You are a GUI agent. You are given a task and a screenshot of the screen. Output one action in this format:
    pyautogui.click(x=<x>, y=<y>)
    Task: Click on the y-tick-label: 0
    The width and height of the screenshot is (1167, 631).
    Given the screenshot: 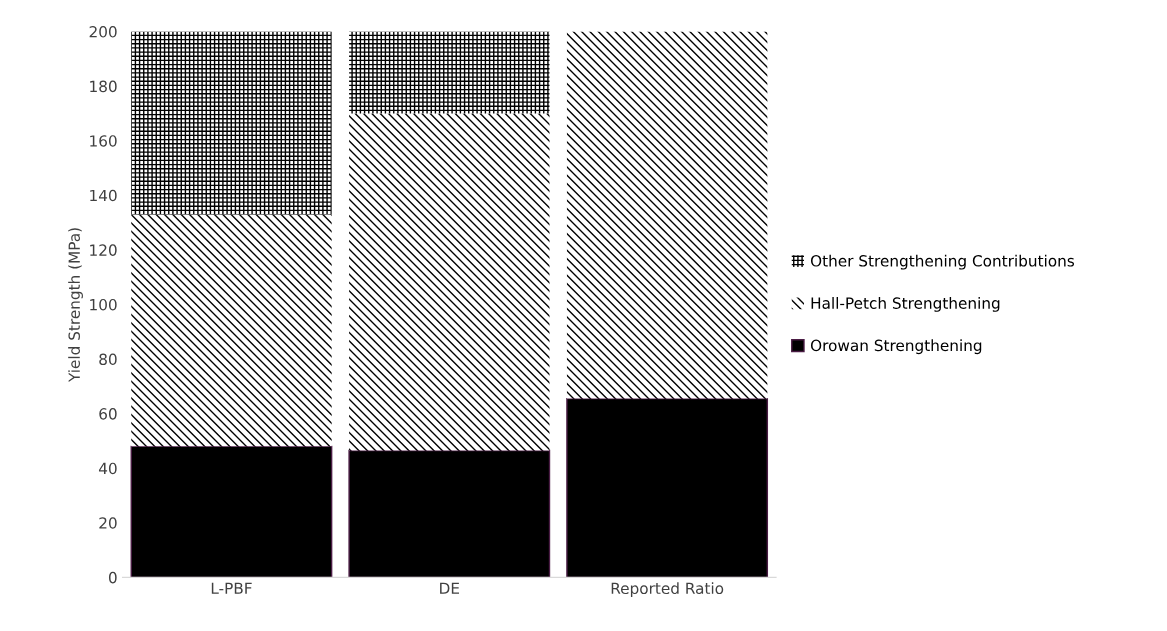 What is the action you would take?
    pyautogui.click(x=112, y=577)
    